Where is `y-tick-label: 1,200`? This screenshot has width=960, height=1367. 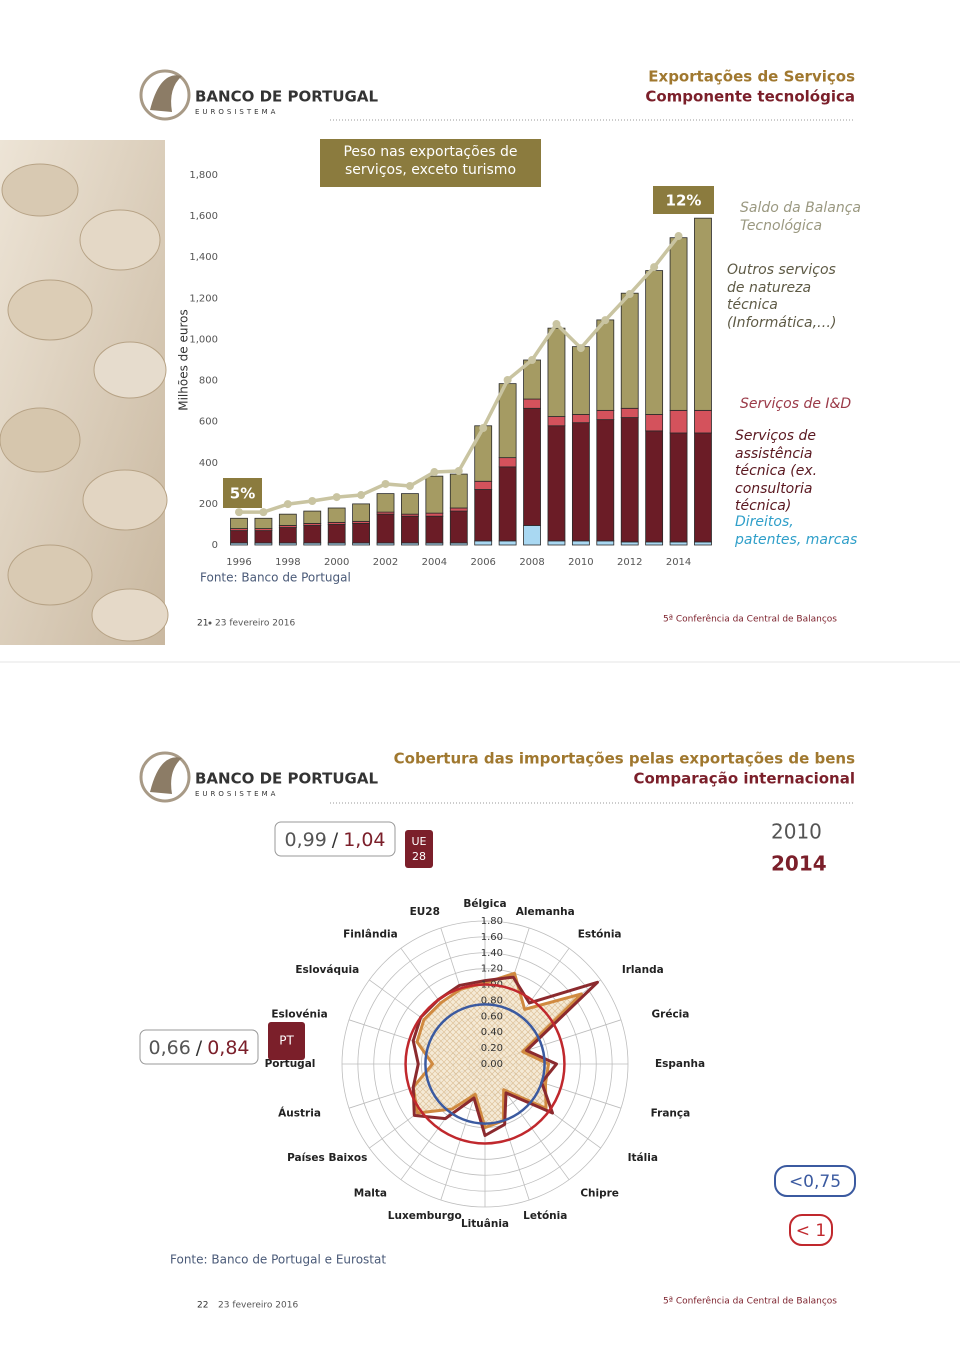 y-tick-label: 1,200 is located at coordinates (203, 298).